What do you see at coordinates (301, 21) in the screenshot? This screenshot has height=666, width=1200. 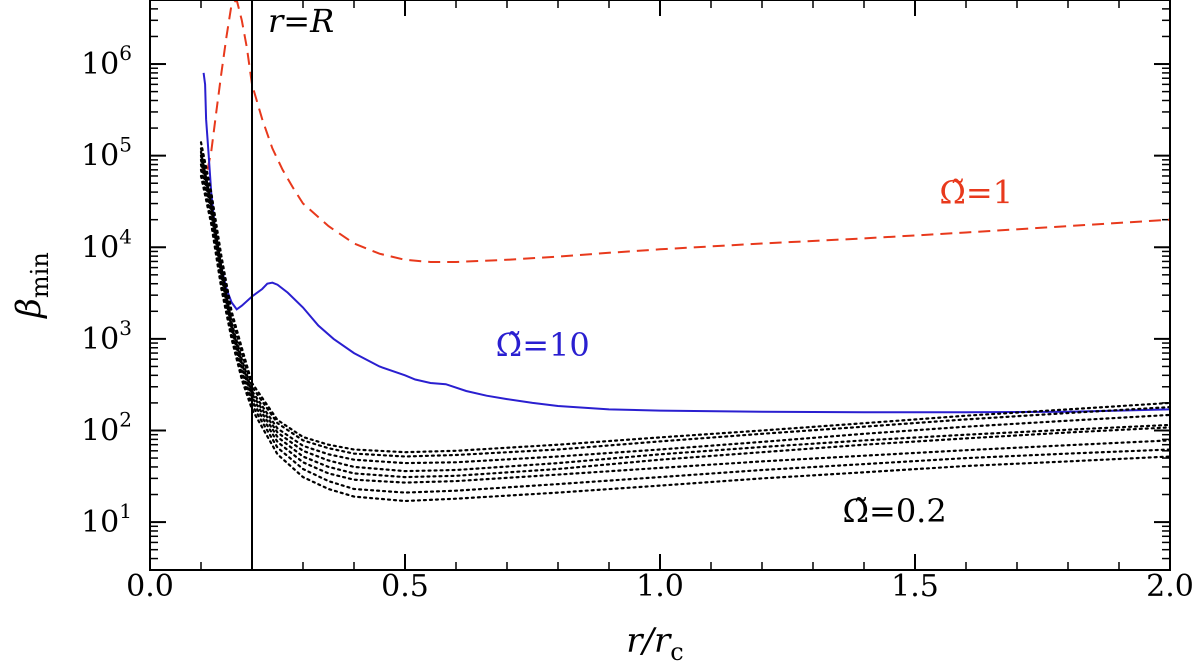 I see `r-equals-R-label: r=R` at bounding box center [301, 21].